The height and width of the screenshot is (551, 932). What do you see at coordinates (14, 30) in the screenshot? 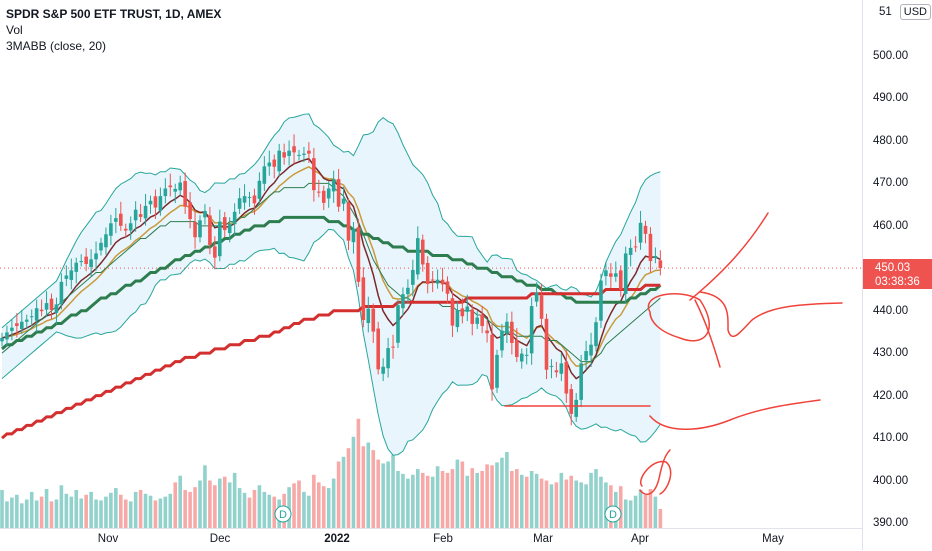
I see `volume-indicator-label: Vol` at bounding box center [14, 30].